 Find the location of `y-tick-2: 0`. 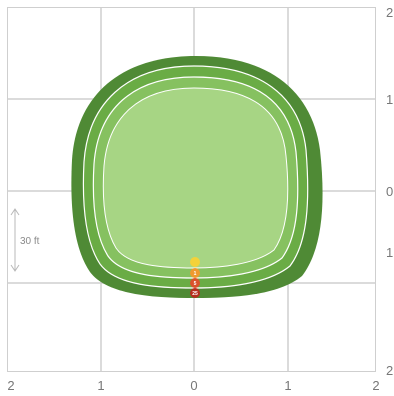

y-tick-2: 0 is located at coordinates (389, 191).